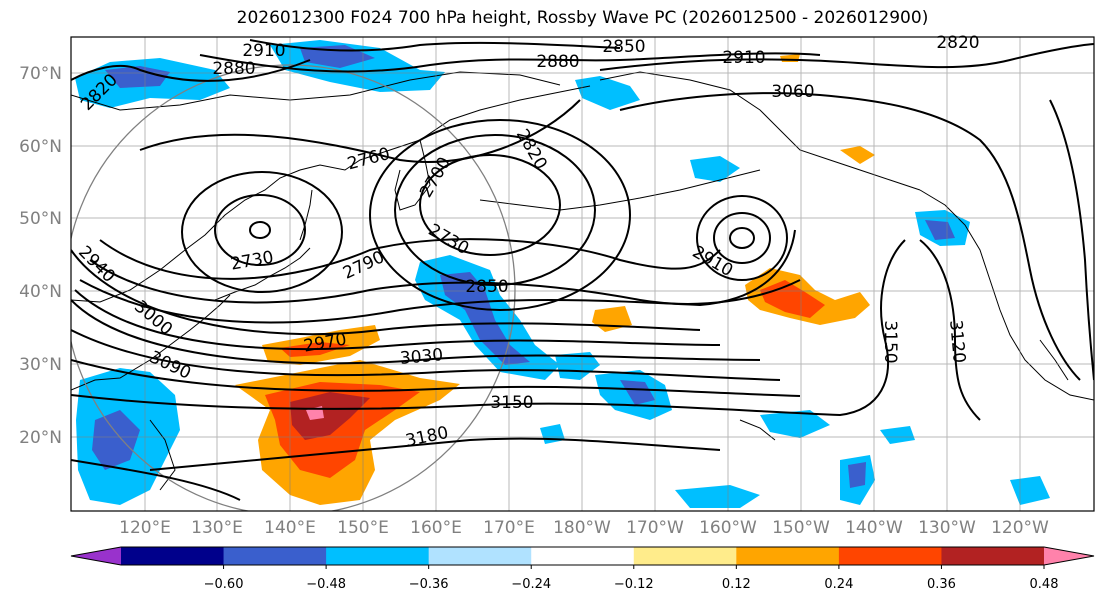 This screenshot has width=1105, height=604. I want to click on lat-label: 20°N, so click(40, 438).